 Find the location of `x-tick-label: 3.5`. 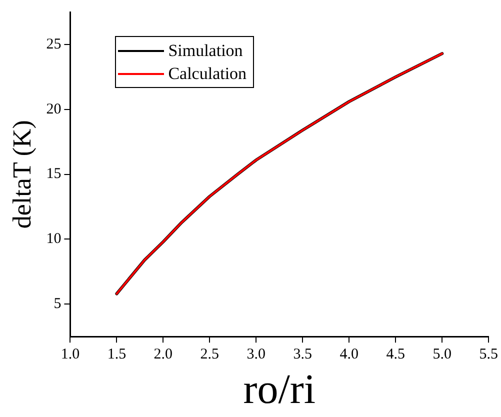

x-tick-label: 3.5 is located at coordinates (302, 354).